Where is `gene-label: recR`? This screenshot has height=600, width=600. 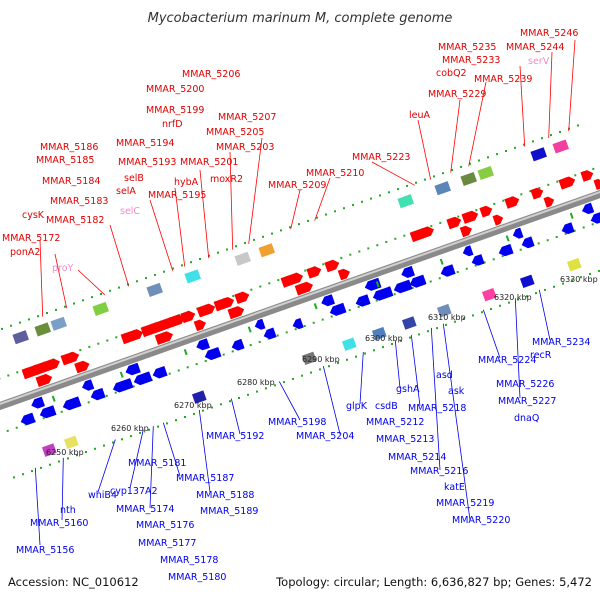 gene-label: recR is located at coordinates (541, 355).